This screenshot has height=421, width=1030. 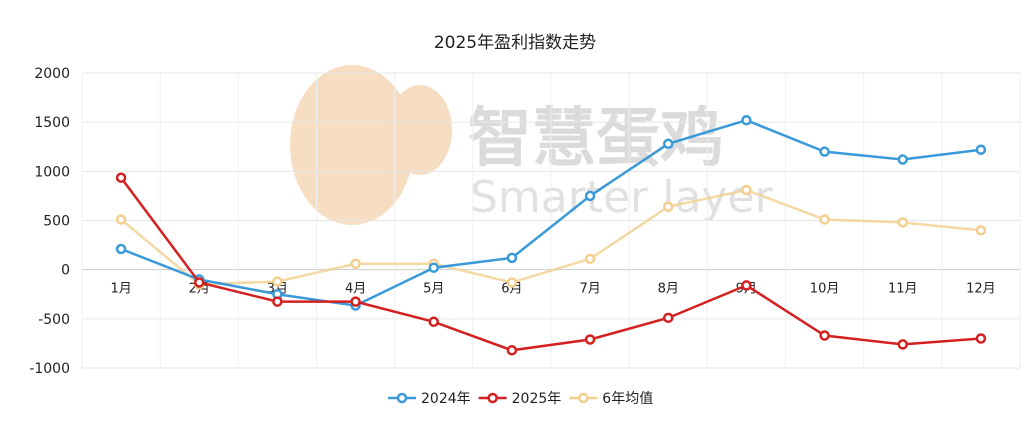 I want to click on watermark-en: Smarter layer, so click(x=622, y=197).